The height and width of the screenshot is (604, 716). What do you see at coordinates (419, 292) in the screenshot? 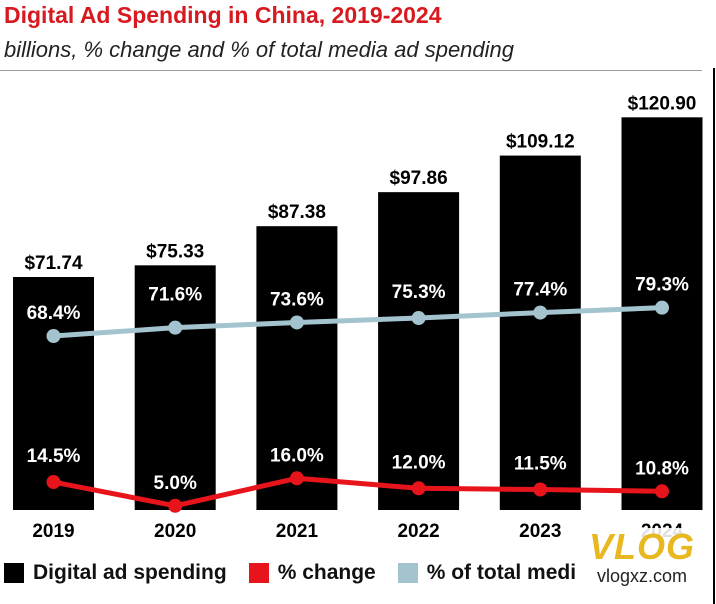
I see `pct-total-label-2022: 75.3%` at bounding box center [419, 292].